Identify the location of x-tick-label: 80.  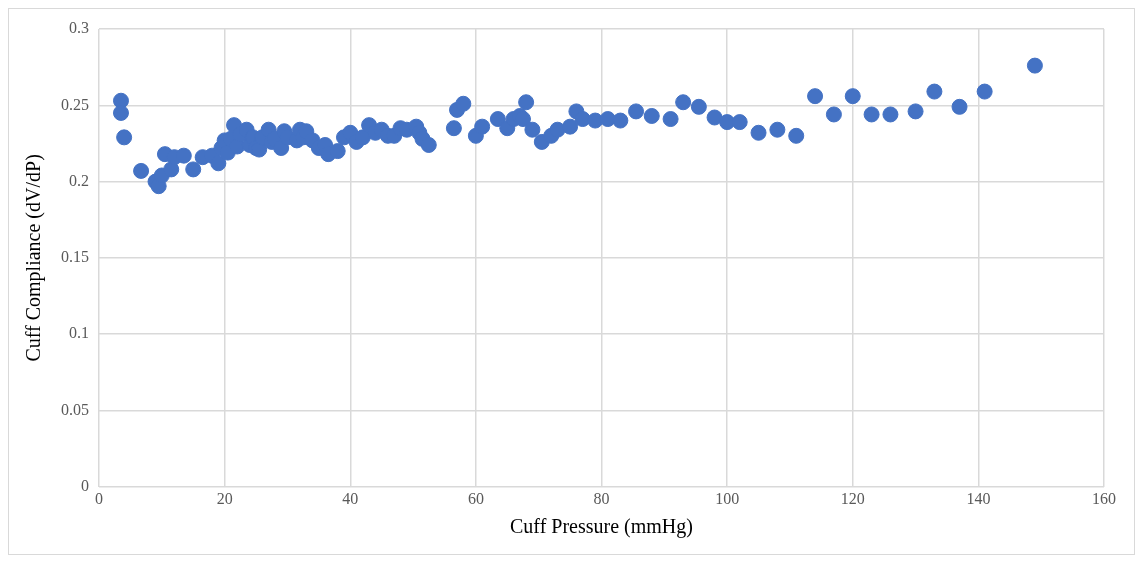
(601, 498).